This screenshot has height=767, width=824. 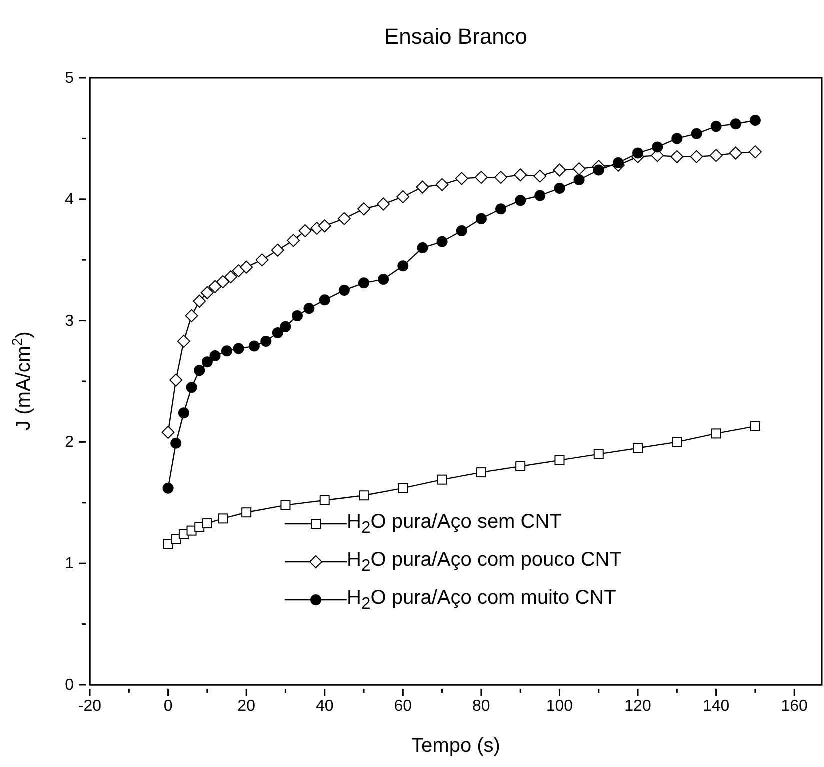 I want to click on x-tick-label: 60, so click(x=403, y=706).